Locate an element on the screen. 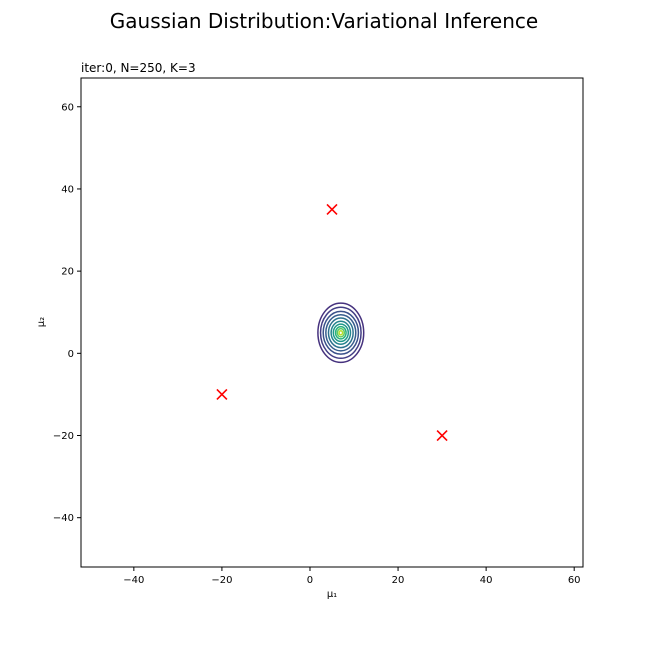  x-tick-label: 60 is located at coordinates (574, 580).